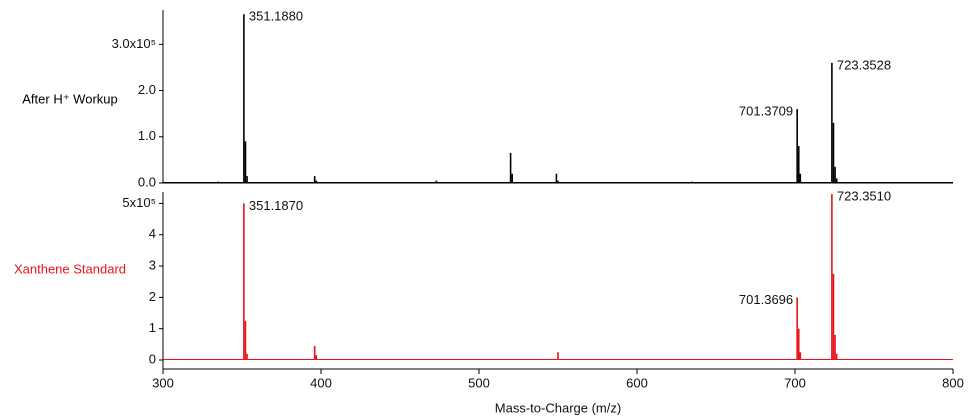 This screenshot has height=417, width=969. What do you see at coordinates (152, 233) in the screenshot?
I see `y-tick-label: 4` at bounding box center [152, 233].